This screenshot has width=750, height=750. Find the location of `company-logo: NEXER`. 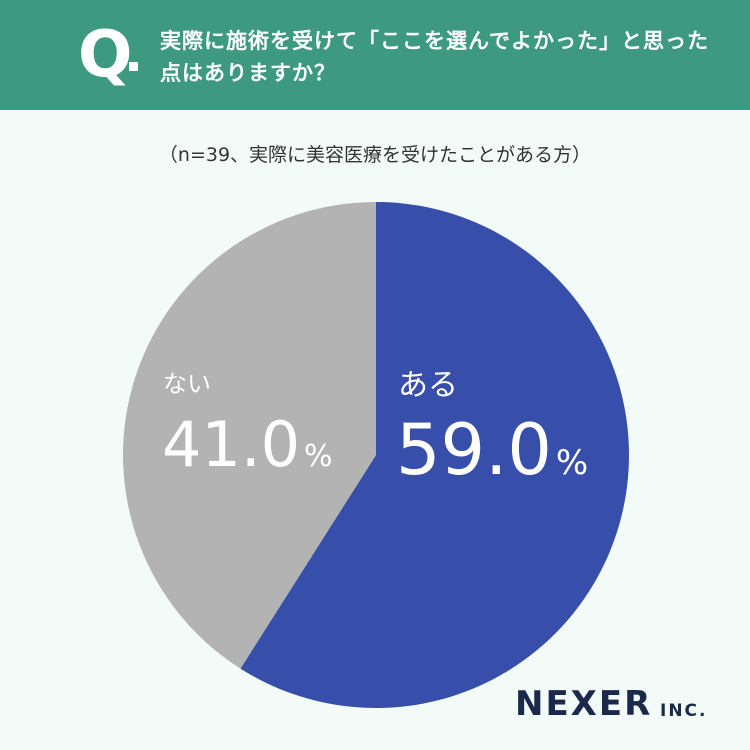

company-logo: NEXER is located at coordinates (584, 704).